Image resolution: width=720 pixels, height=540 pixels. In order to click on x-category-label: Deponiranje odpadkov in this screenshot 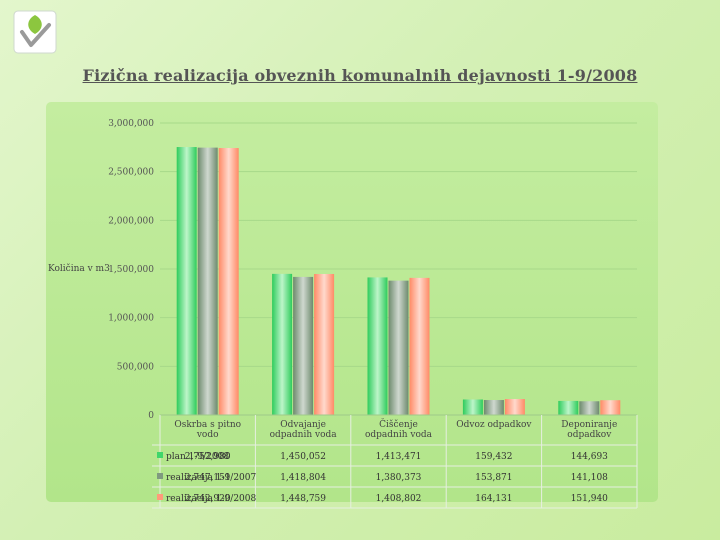, I will do `click(589, 430)`.